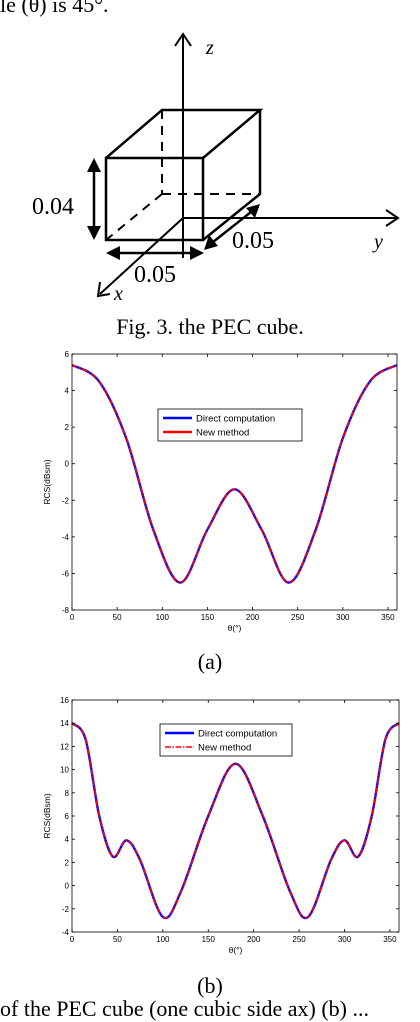 The image size is (420, 1022). I want to click on top-text-fragment: le (θ) is 45°., so click(54, 8).